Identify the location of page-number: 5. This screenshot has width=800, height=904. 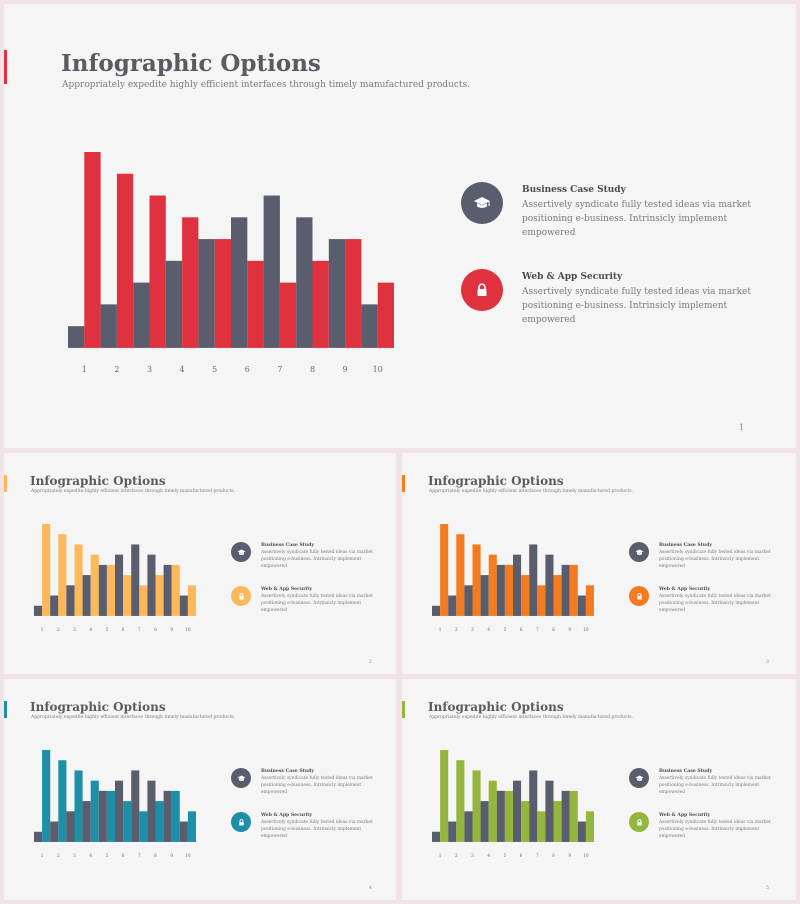
(767, 888).